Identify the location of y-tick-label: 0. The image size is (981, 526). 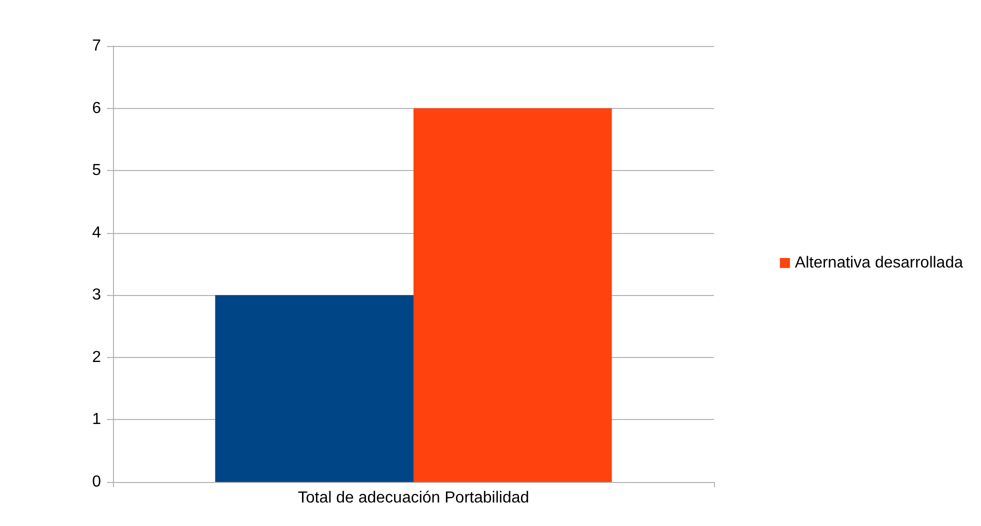
(97, 482).